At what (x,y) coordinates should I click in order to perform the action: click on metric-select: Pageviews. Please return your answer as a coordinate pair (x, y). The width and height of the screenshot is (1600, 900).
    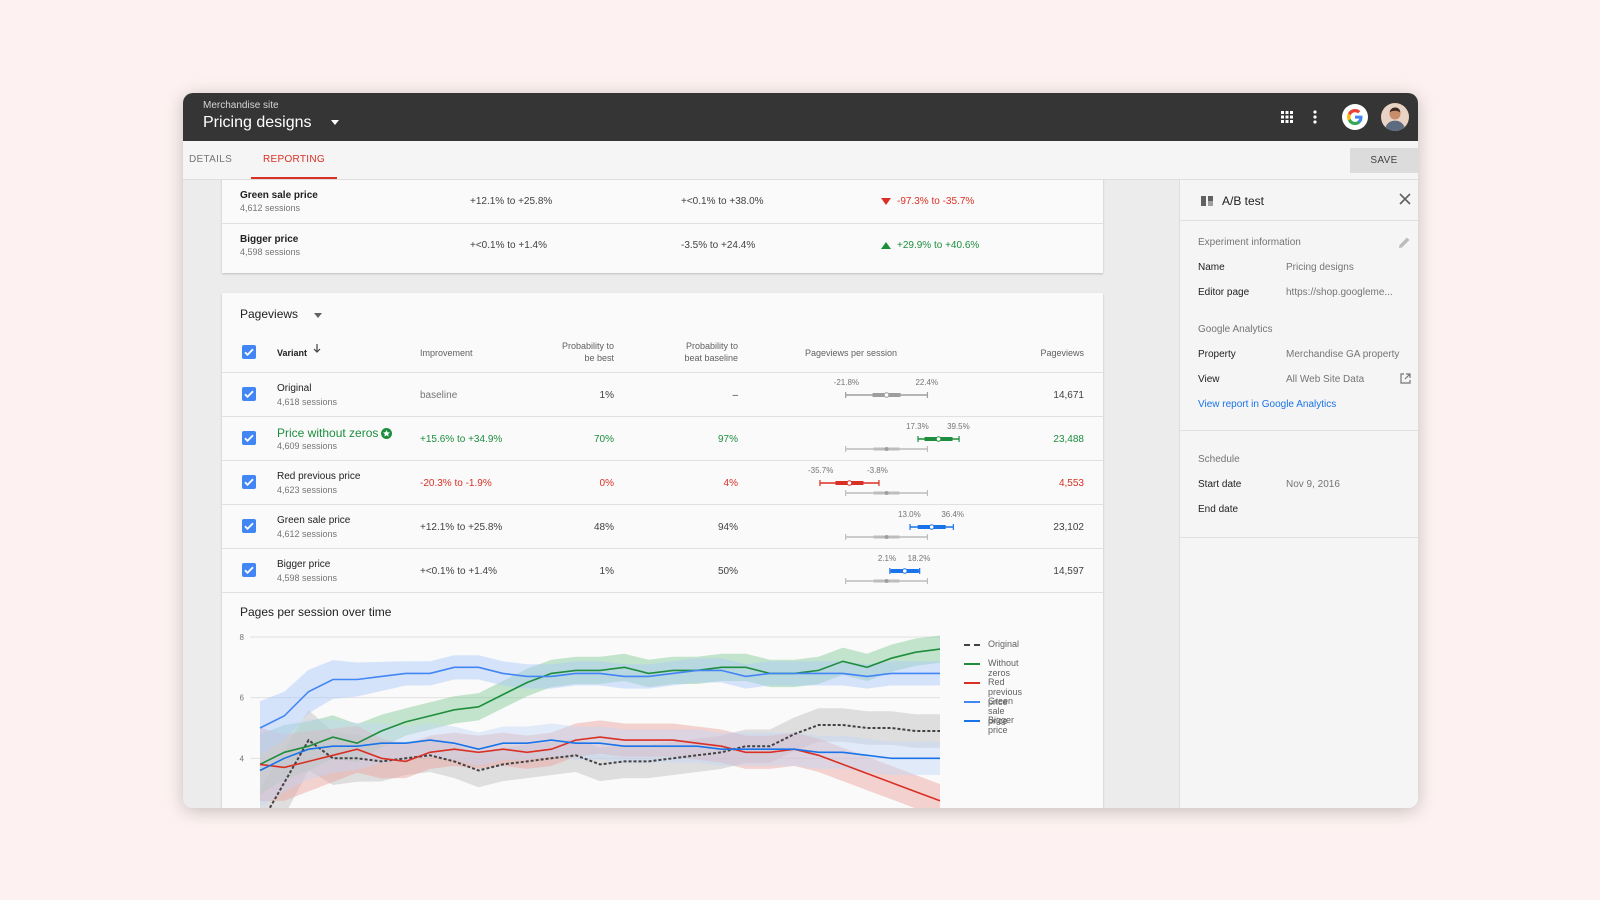
    Looking at the image, I should click on (269, 314).